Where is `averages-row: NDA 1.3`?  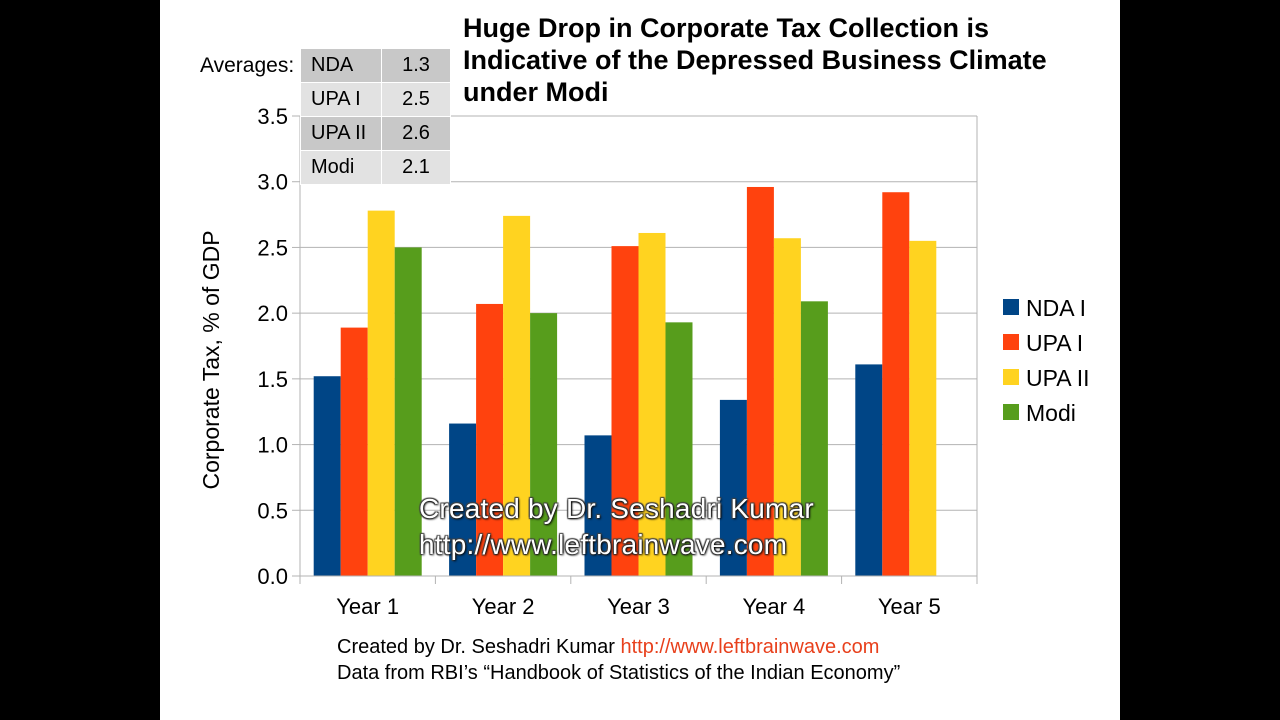
averages-row: NDA 1.3 is located at coordinates (375, 65).